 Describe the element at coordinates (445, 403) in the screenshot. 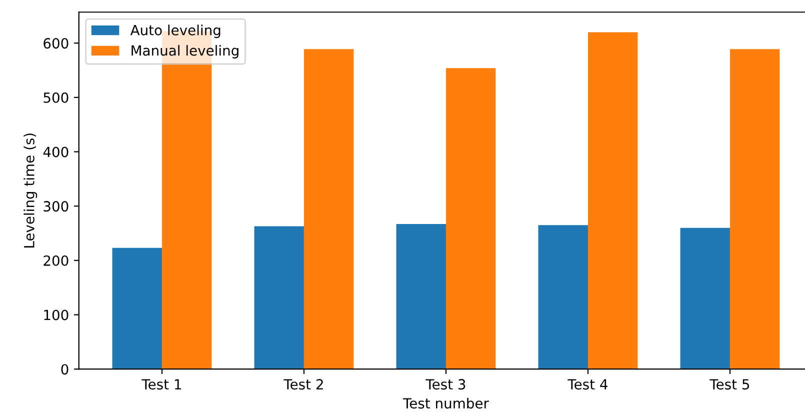

I see `x-axis-title: Test number` at that location.